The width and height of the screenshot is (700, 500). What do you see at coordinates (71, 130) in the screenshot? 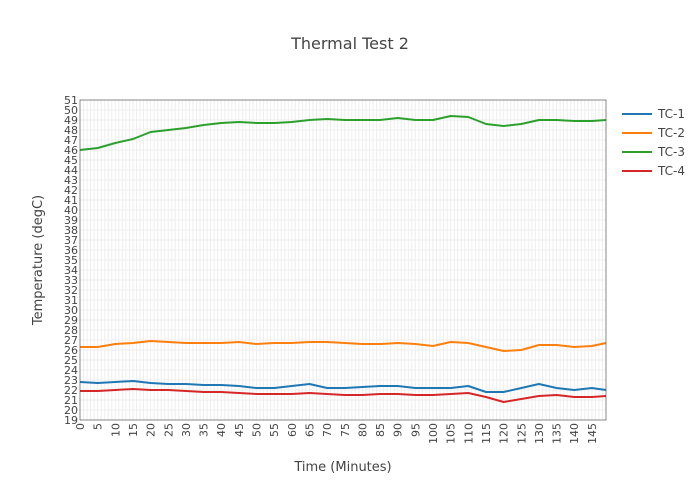
I see `y-tick-label: 48` at bounding box center [71, 130].